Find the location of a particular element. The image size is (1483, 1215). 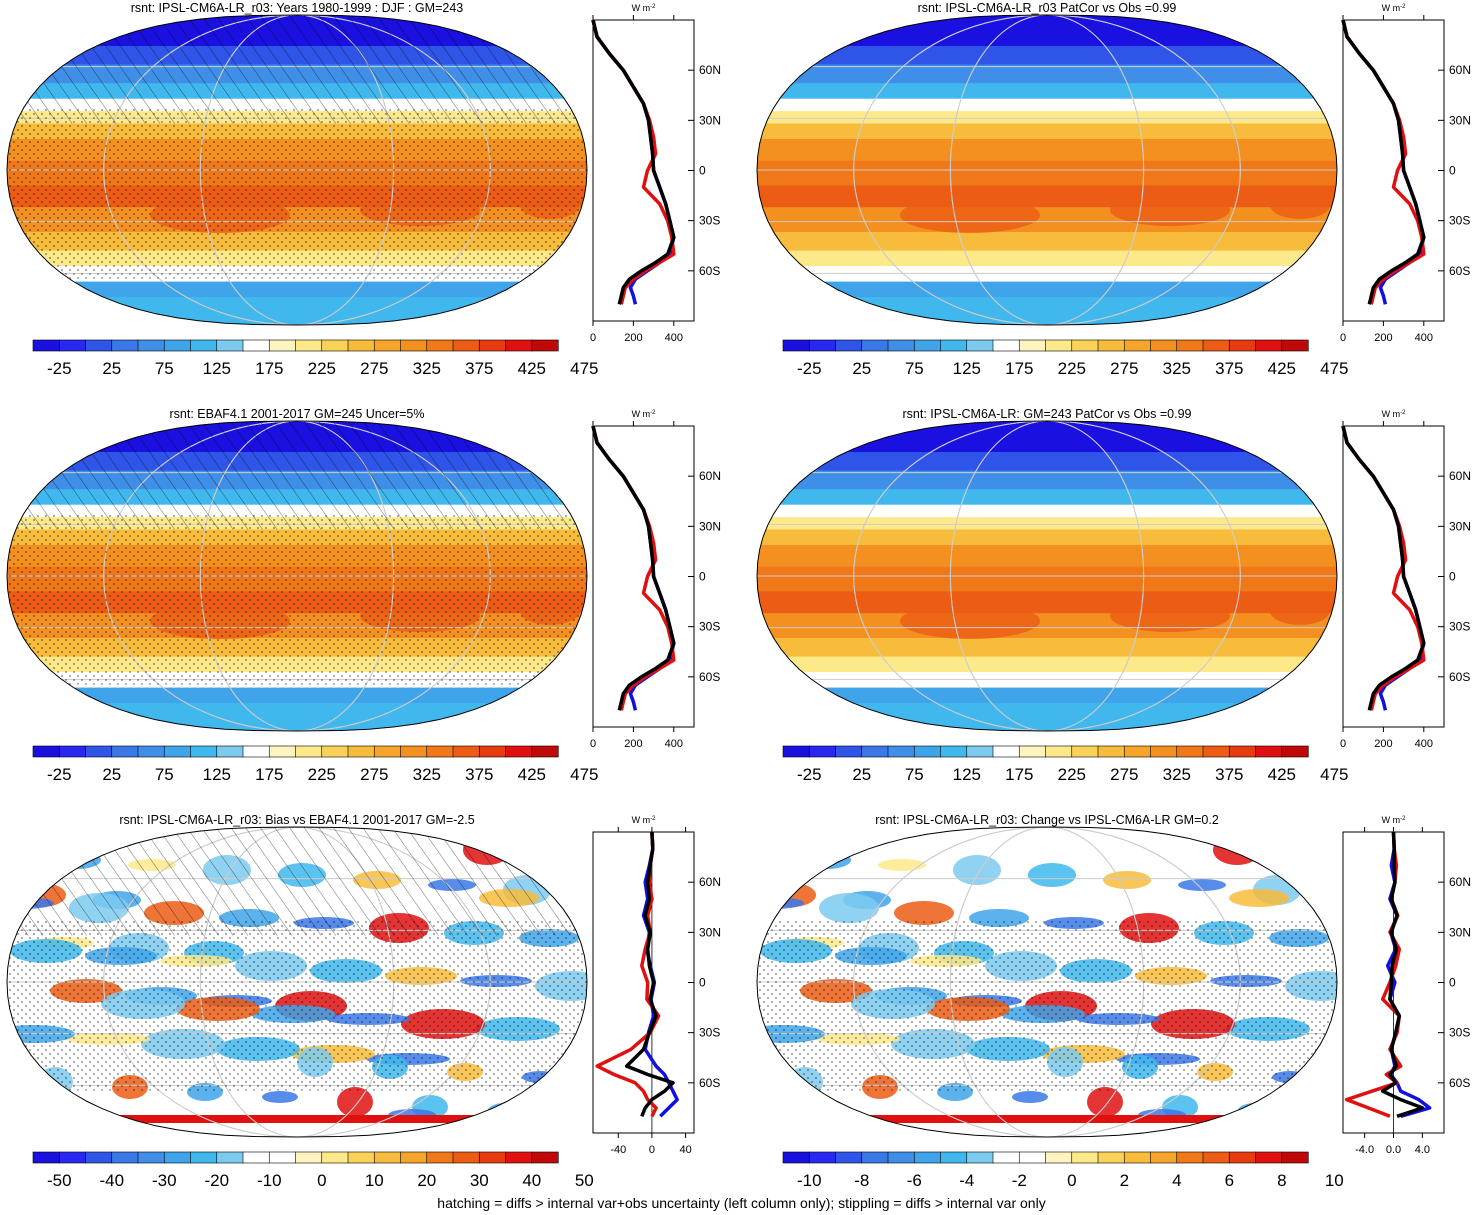

colorbar-label: -20 is located at coordinates (217, 1180).